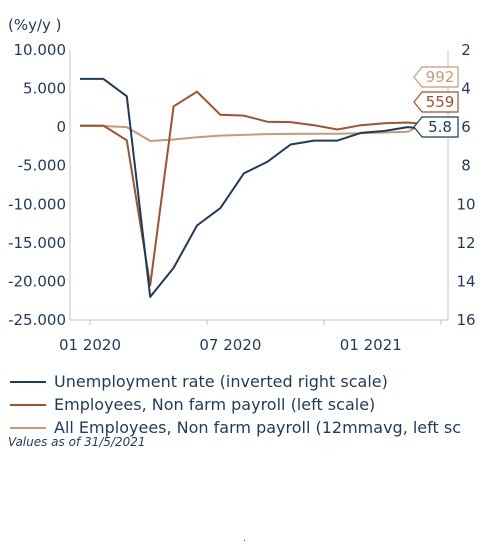 Image resolution: width=492 pixels, height=546 pixels. Describe the element at coordinates (466, 166) in the screenshot. I see `right-tick-label: 8` at that location.